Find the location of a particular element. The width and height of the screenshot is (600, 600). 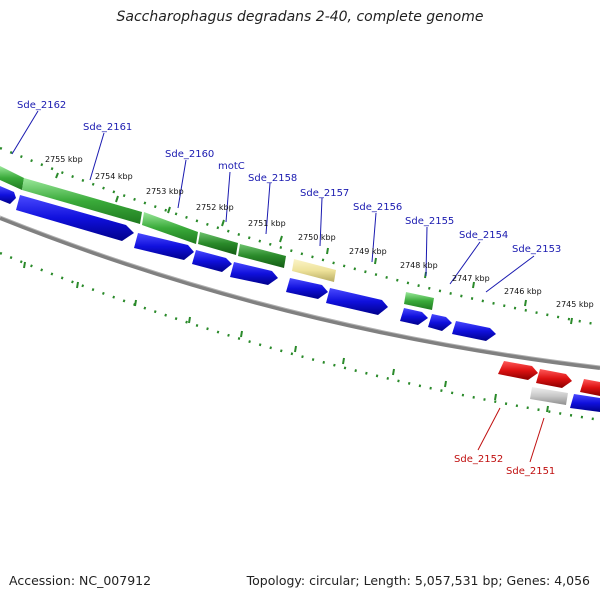

gene-label-sde-2155: Sde_2155 is located at coordinates (429, 221).